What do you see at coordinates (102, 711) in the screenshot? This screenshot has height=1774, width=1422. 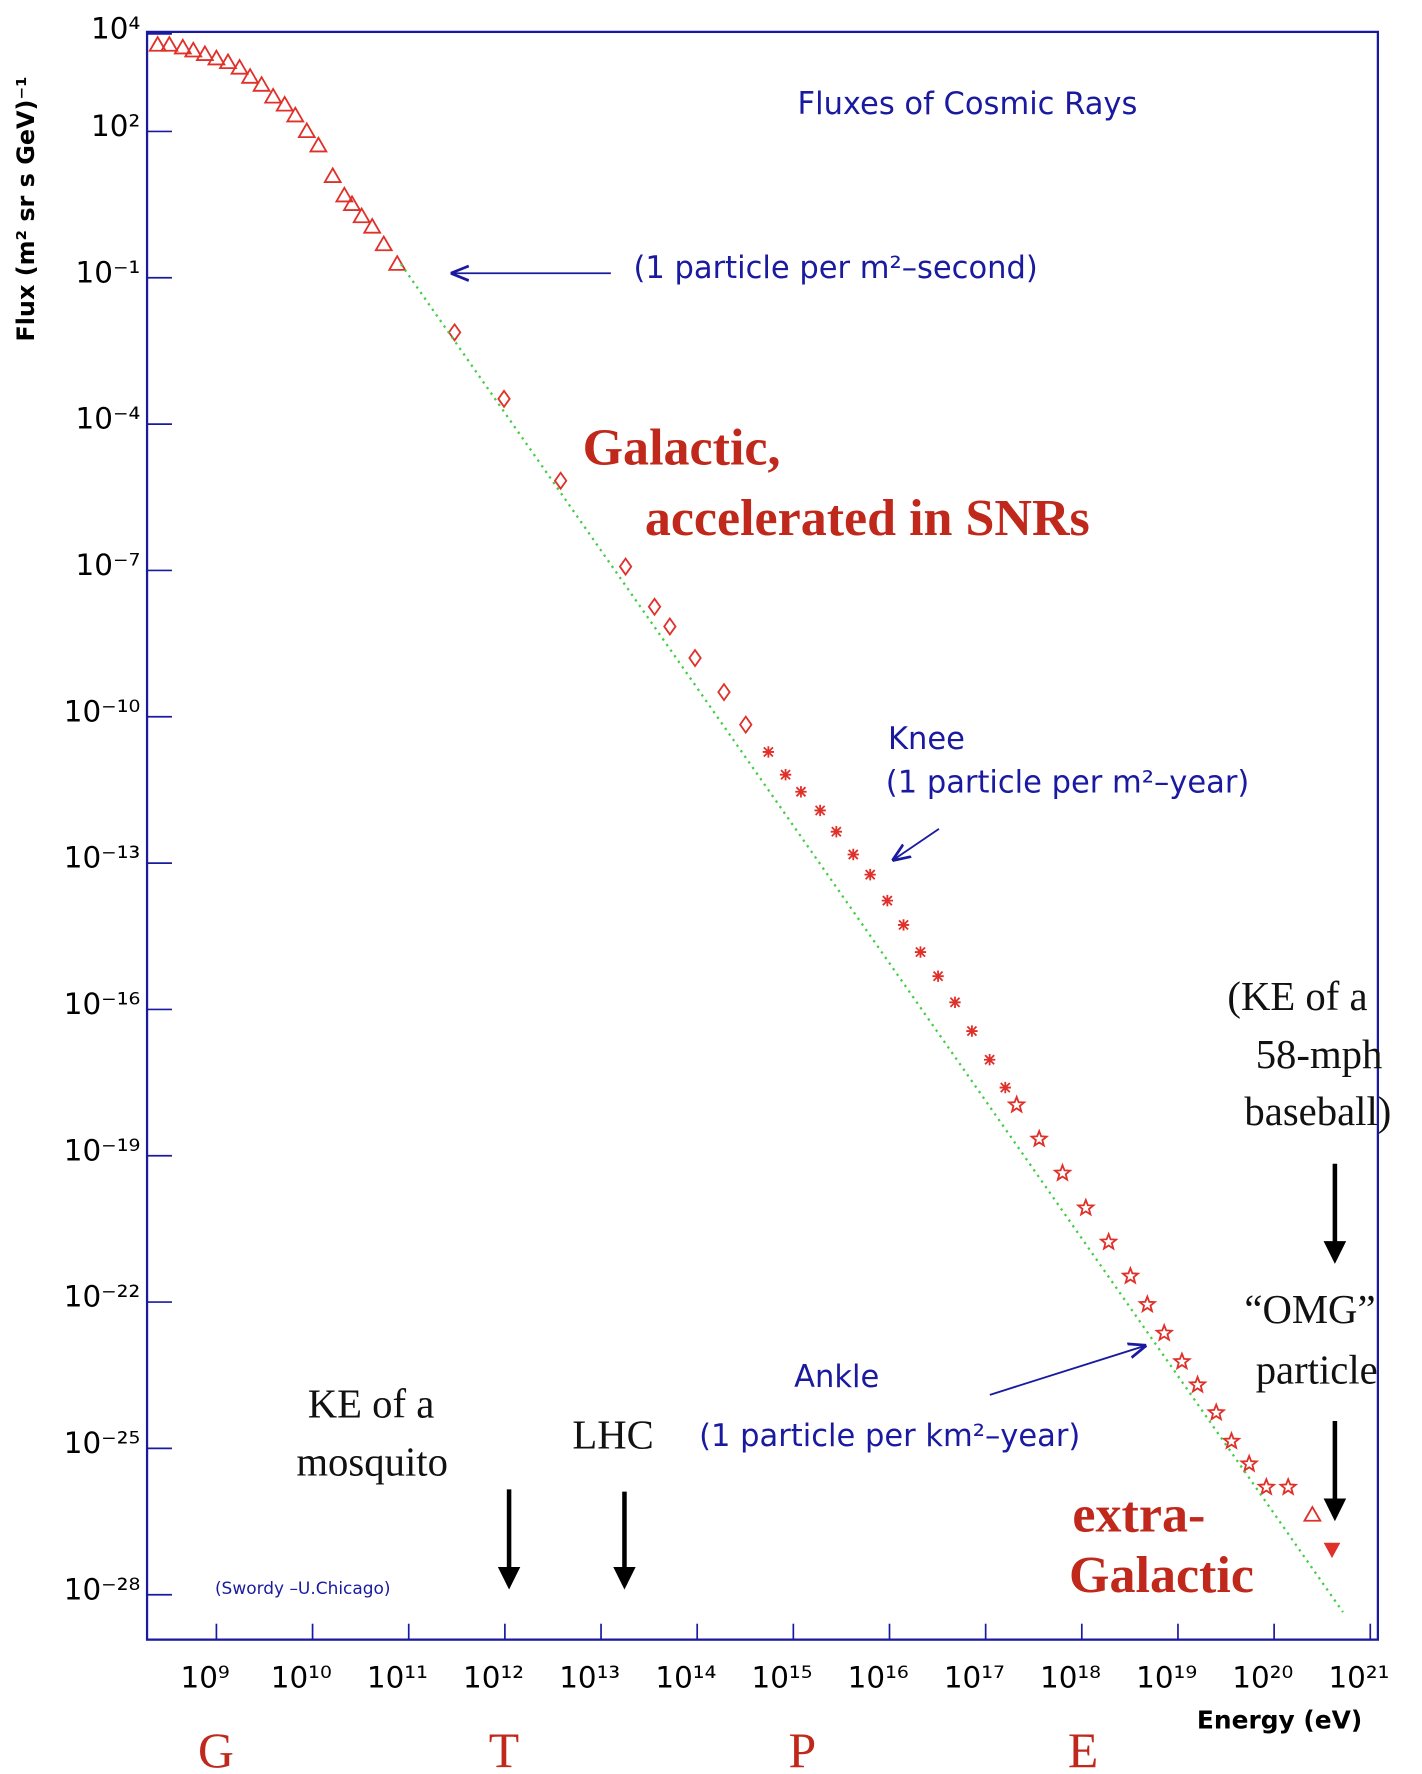 I see `y-tick-label: 10⁻¹⁰` at bounding box center [102, 711].